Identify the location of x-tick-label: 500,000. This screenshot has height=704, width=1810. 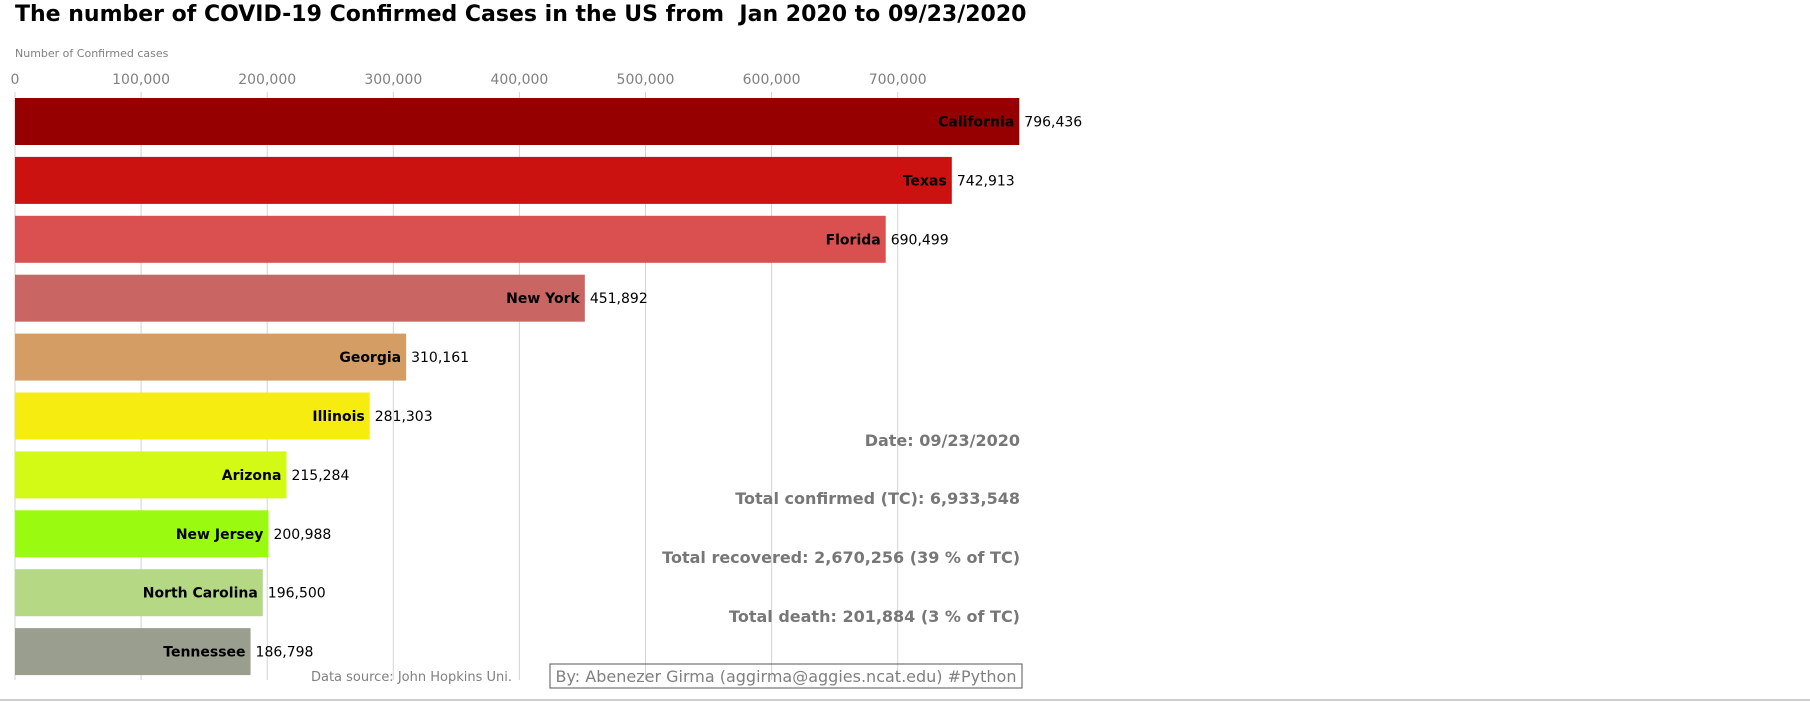
(646, 80).